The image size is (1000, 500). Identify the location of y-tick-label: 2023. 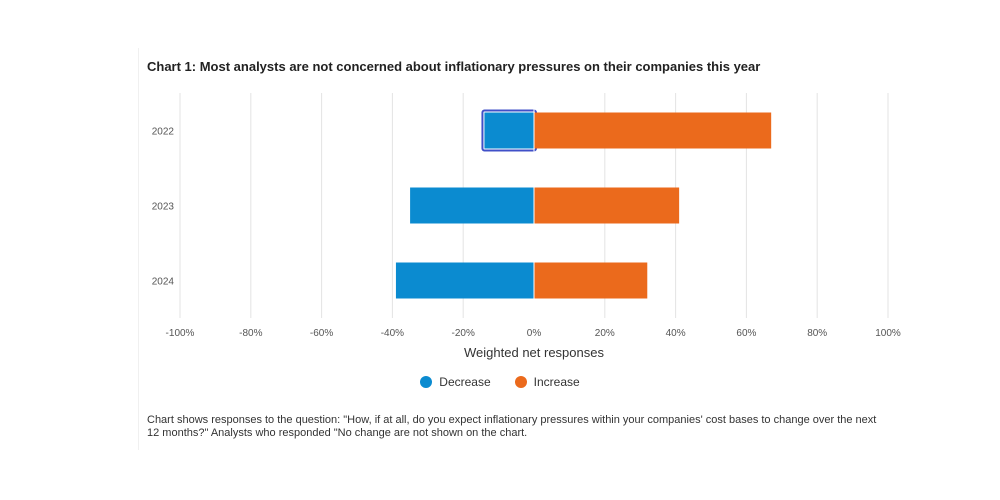
(163, 207).